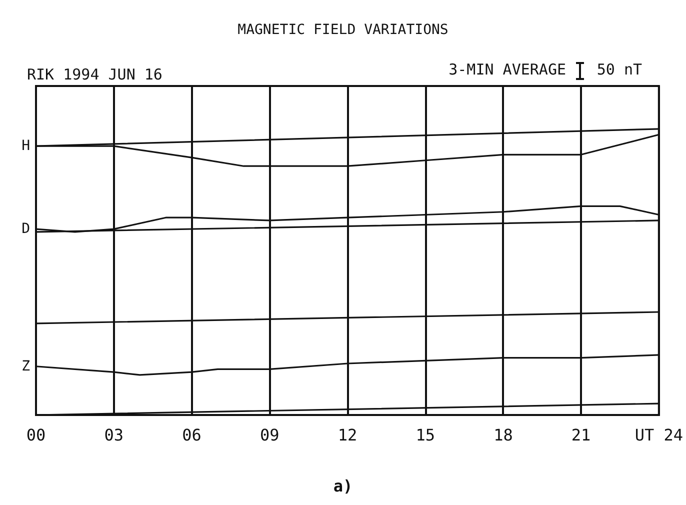 The width and height of the screenshot is (686, 505). I want to click on x-tick-label: 03, so click(114, 435).